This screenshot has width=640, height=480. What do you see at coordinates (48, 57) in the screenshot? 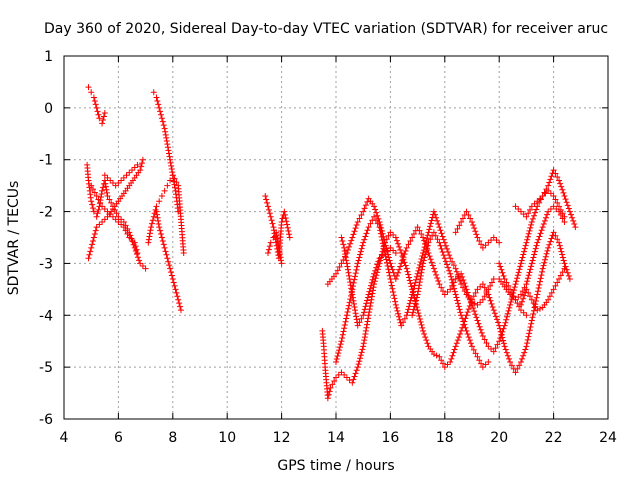
I see `y-tick-label: 1` at bounding box center [48, 57].